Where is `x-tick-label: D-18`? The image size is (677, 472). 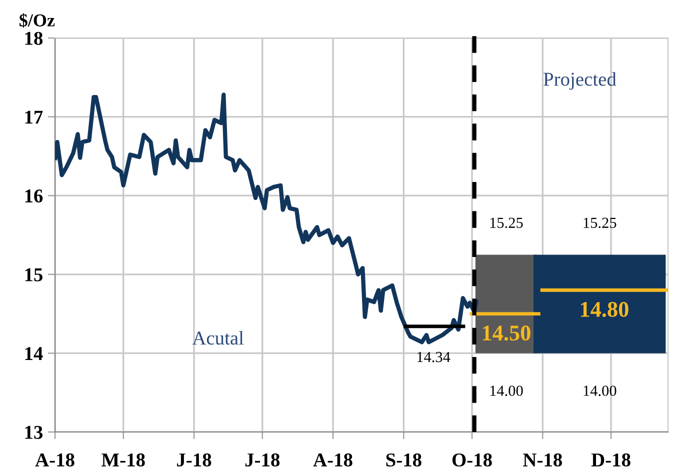
x-tick-label: D-18 is located at coordinates (610, 460).